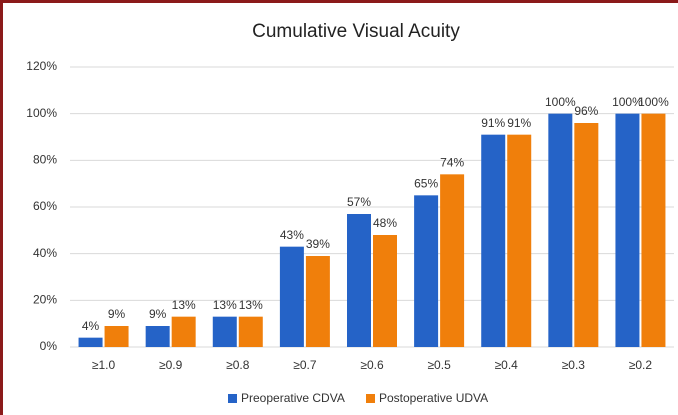  Describe the element at coordinates (356, 31) in the screenshot. I see `chart-title: Cumulative Visual Acuity` at that location.